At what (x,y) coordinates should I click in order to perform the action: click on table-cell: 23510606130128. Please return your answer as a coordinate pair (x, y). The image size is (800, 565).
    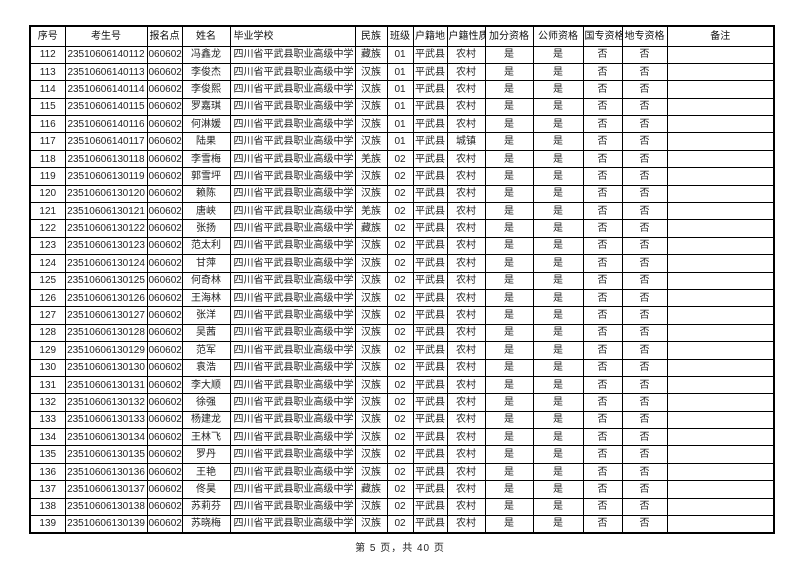
    Looking at the image, I should click on (106, 333).